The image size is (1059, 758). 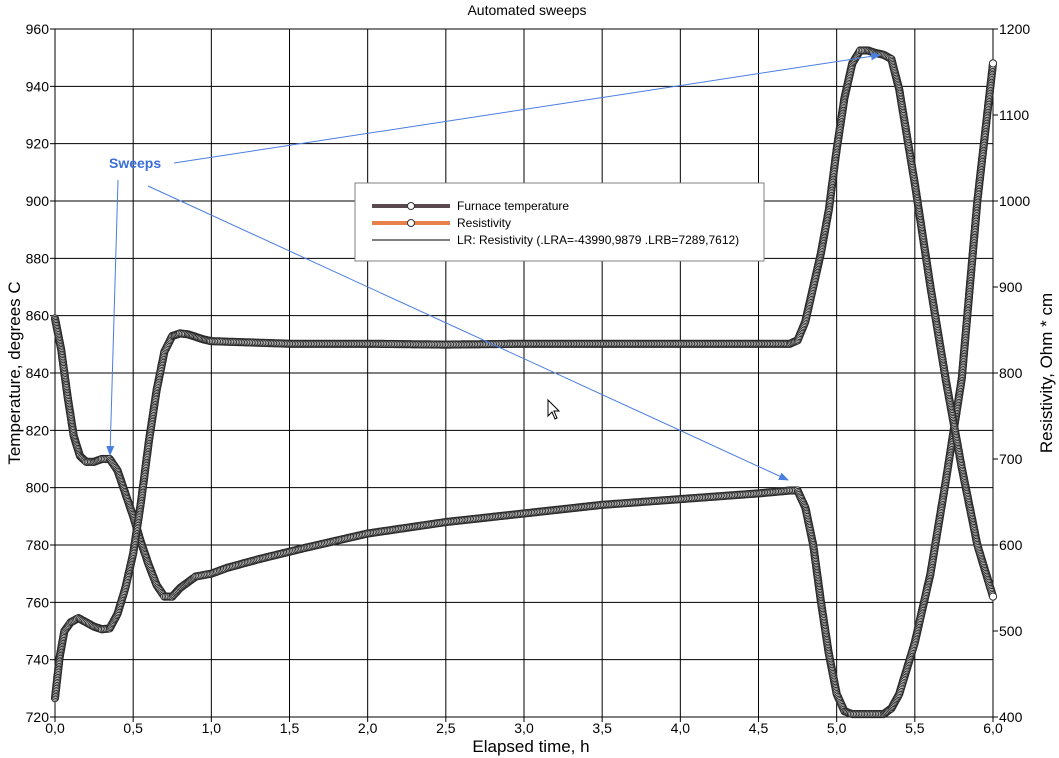 What do you see at coordinates (681, 728) in the screenshot?
I see `x-tick-label: 4,0` at bounding box center [681, 728].